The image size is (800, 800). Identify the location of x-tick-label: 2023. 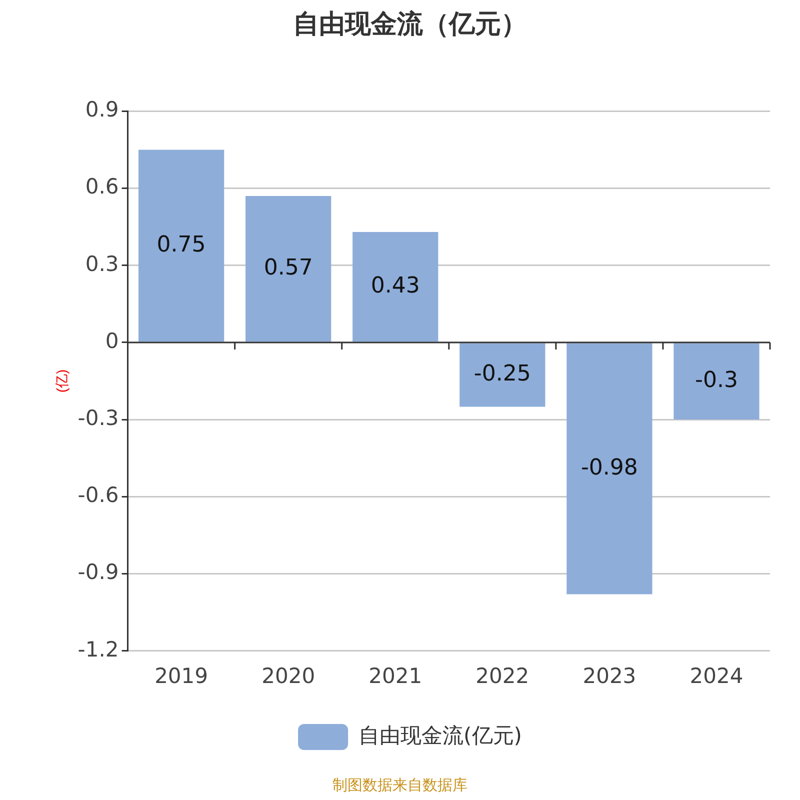
(609, 676).